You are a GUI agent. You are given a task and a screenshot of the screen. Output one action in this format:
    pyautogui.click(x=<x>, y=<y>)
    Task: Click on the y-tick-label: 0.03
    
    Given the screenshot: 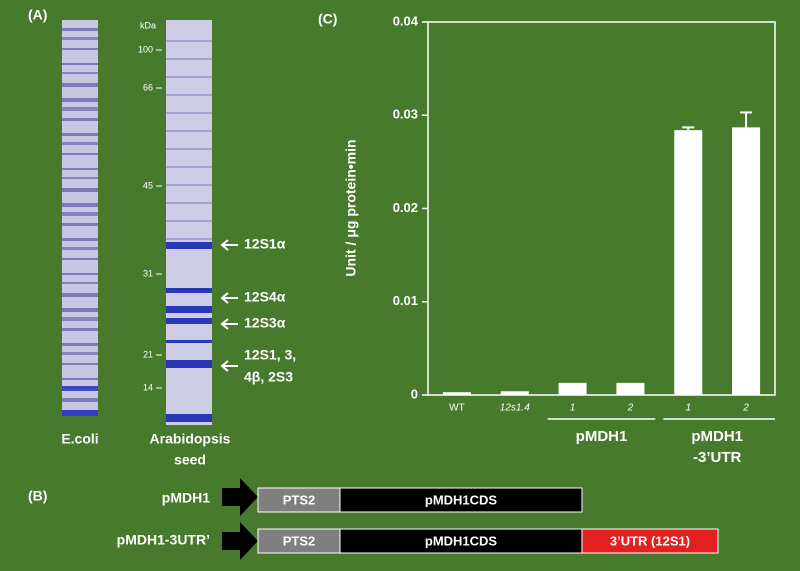 What is the action you would take?
    pyautogui.click(x=405, y=114)
    